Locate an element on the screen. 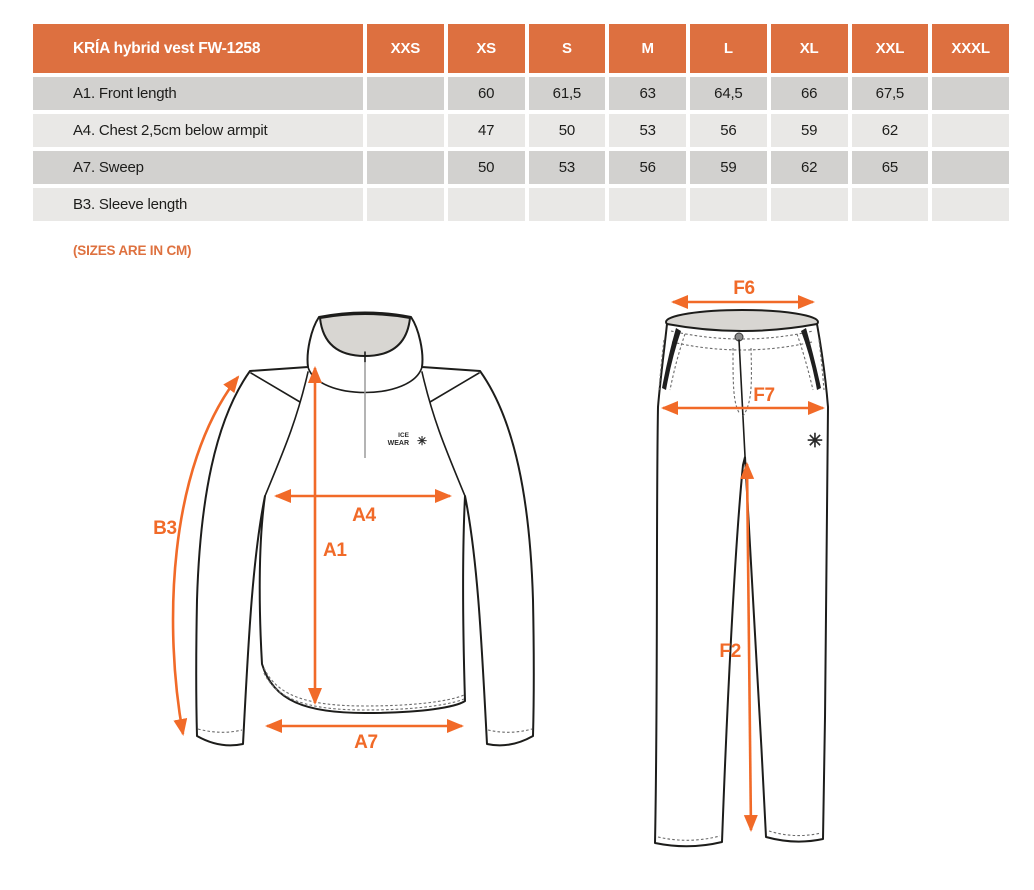 Image resolution: width=1034 pixels, height=890 pixels. size-cell: 65 is located at coordinates (890, 167).